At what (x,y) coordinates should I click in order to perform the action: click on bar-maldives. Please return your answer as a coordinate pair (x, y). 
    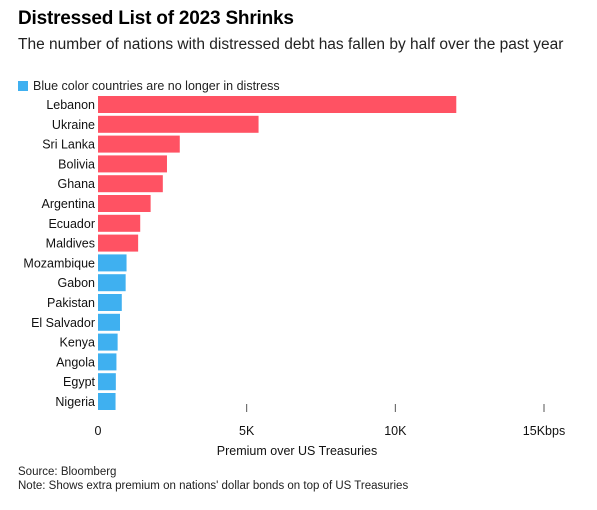
    Looking at the image, I should click on (118, 243).